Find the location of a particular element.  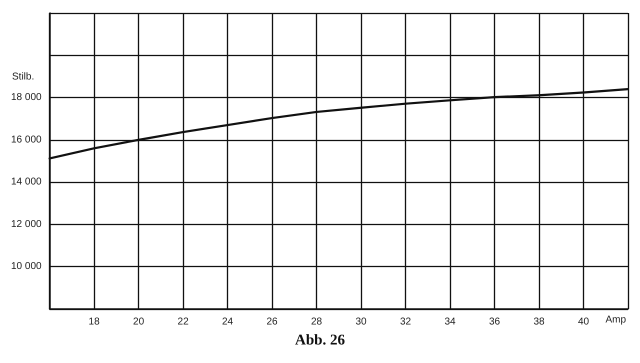

x-tick-label: 38 is located at coordinates (539, 322).